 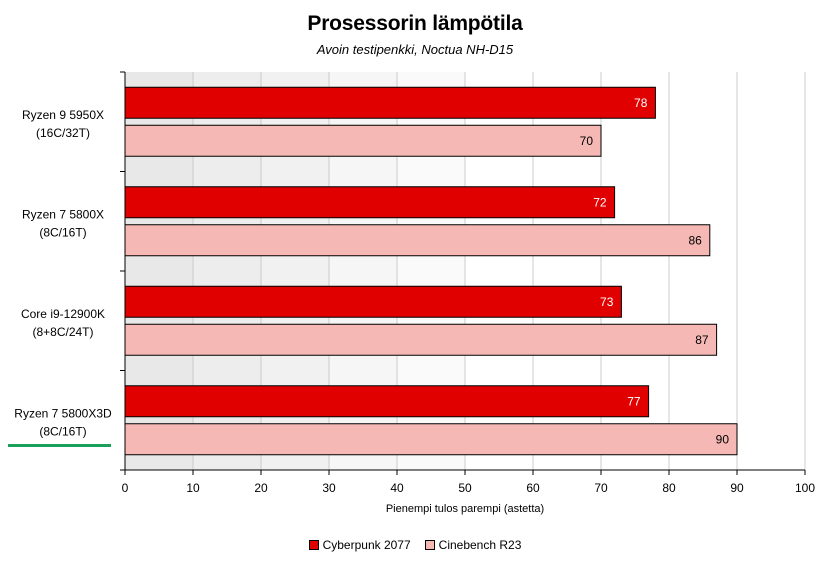 What do you see at coordinates (641, 103) in the screenshot?
I see `data-label: 78` at bounding box center [641, 103].